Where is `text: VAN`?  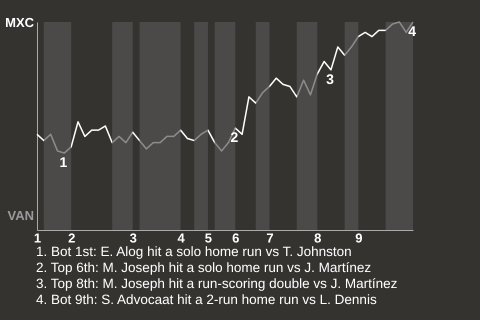 text: VAN is located at coordinates (21, 215).